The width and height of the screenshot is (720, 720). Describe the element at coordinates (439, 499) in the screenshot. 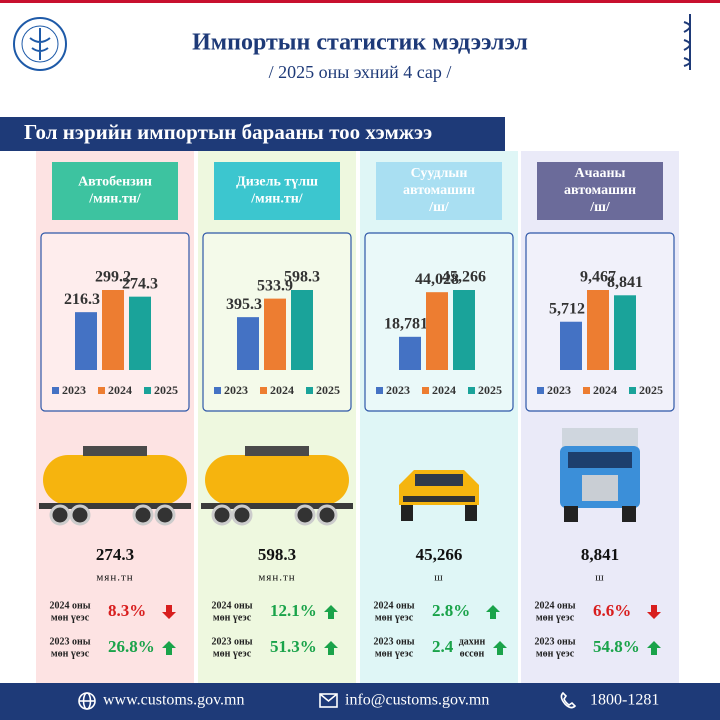

I see `bumper` at that location.